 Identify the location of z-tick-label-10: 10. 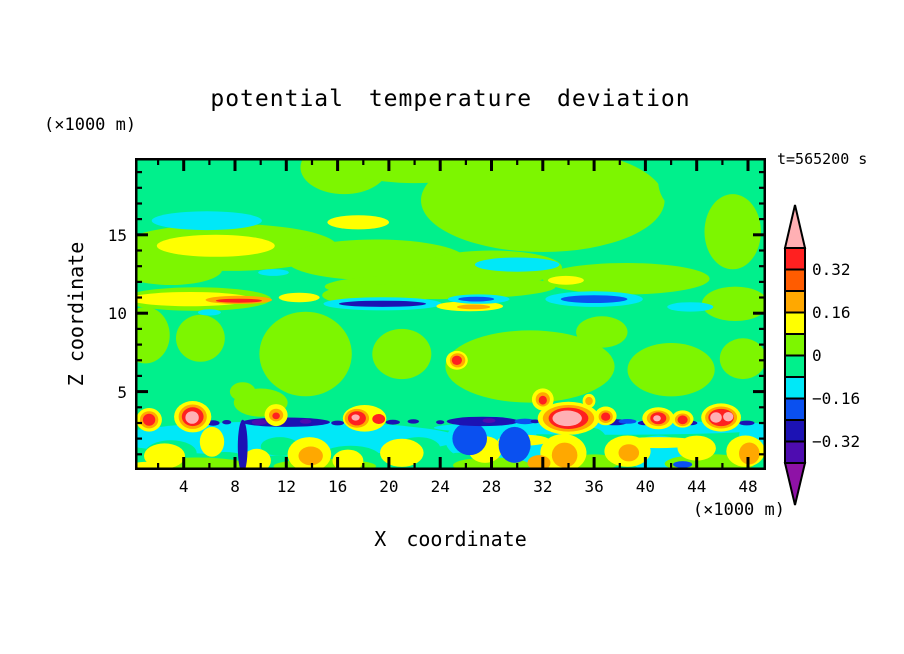
(117, 314).